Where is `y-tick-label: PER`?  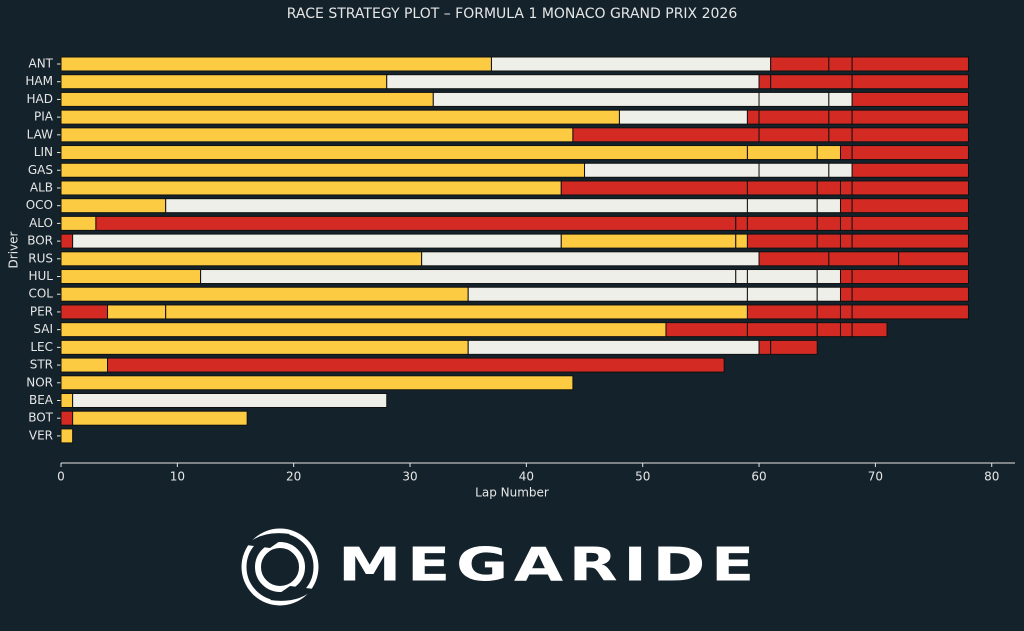
y-tick-label: PER is located at coordinates (41, 311).